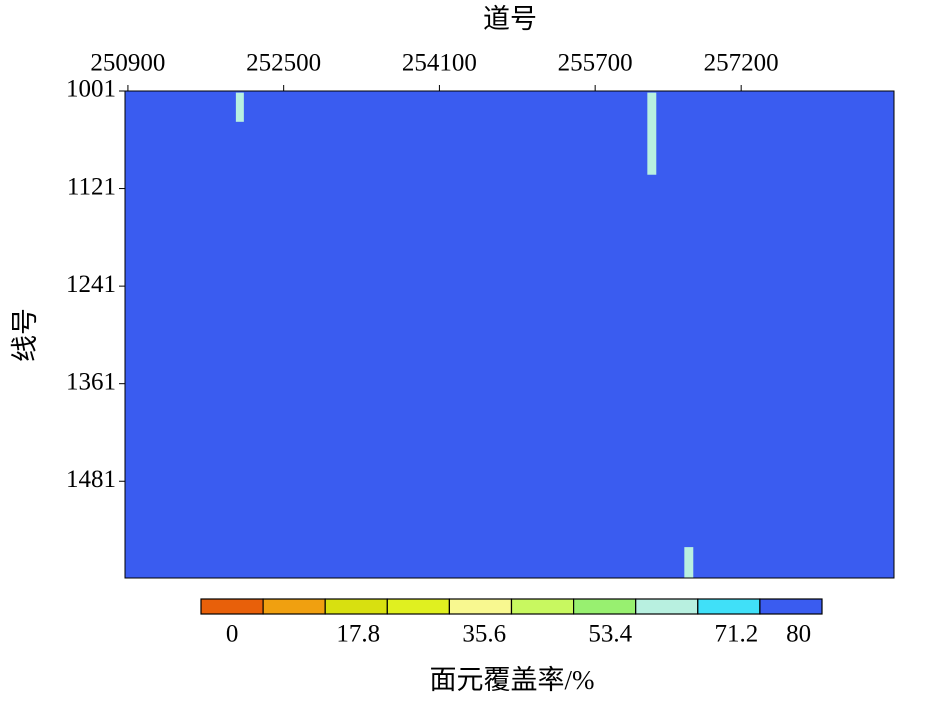 The height and width of the screenshot is (709, 945). I want to click on y-tick-label: 1121, so click(91, 186).